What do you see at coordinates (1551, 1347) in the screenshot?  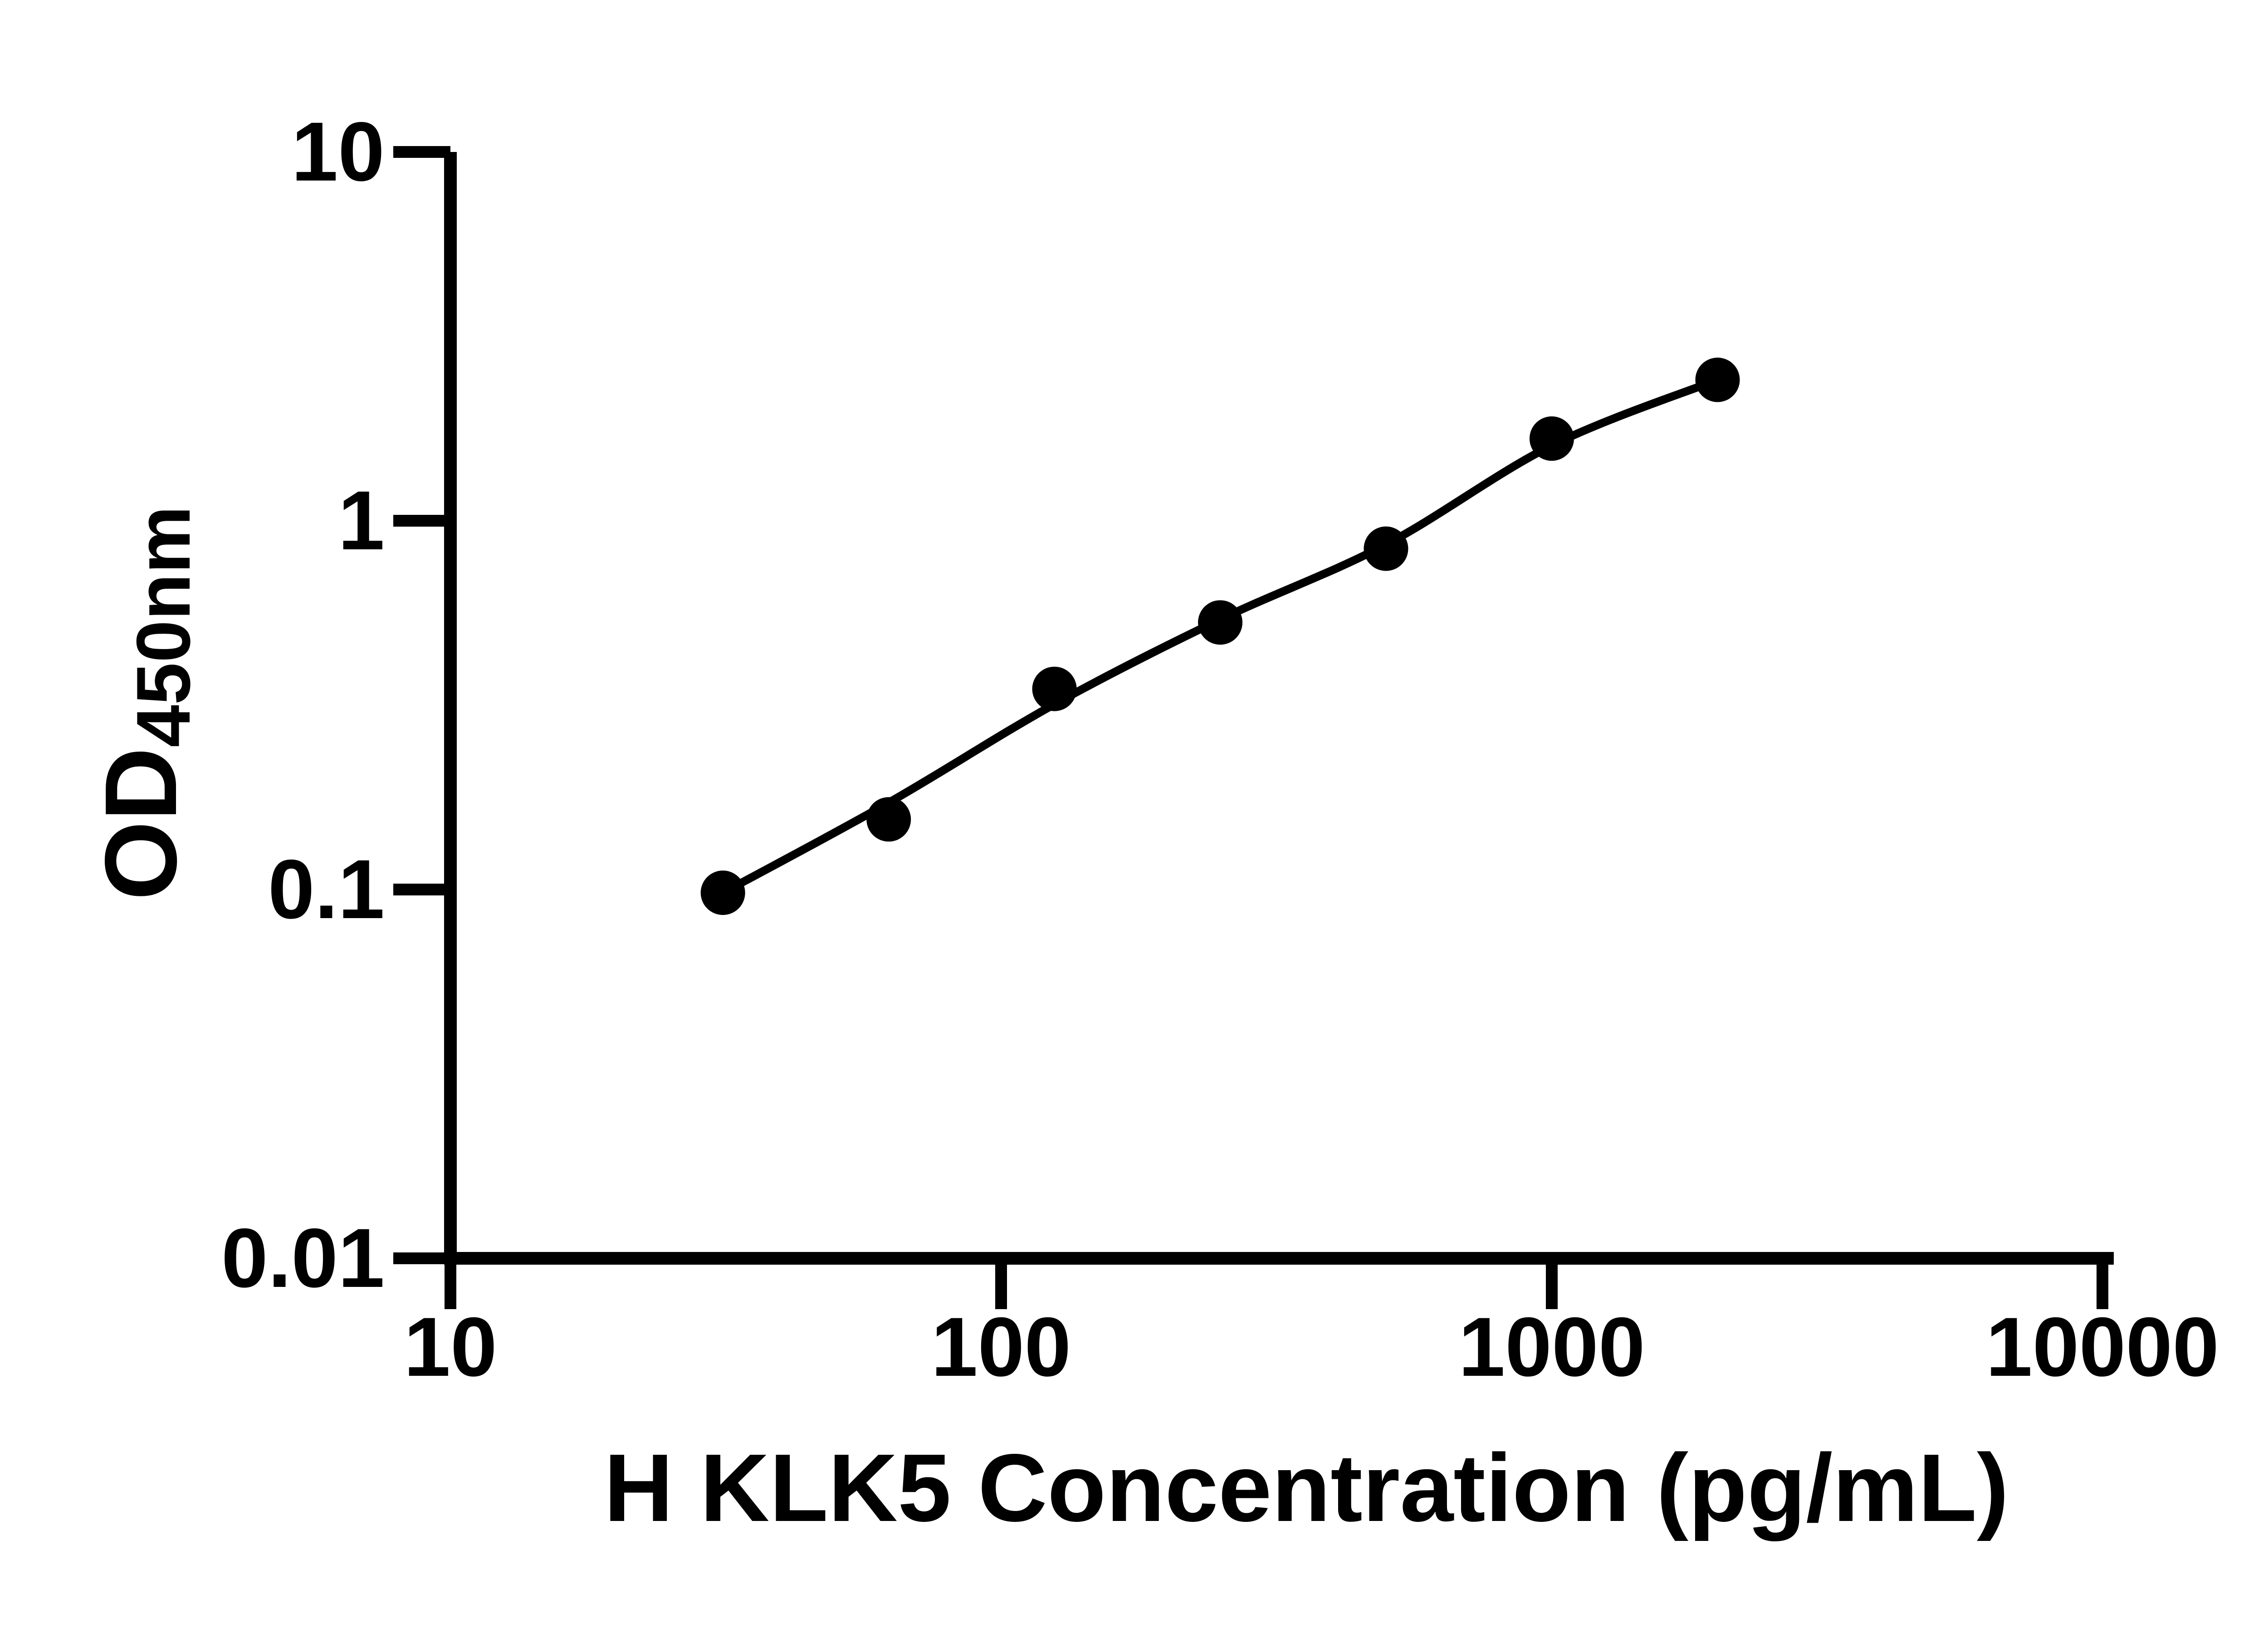 I see `x-tick-label-1000: 1000` at bounding box center [1551, 1347].